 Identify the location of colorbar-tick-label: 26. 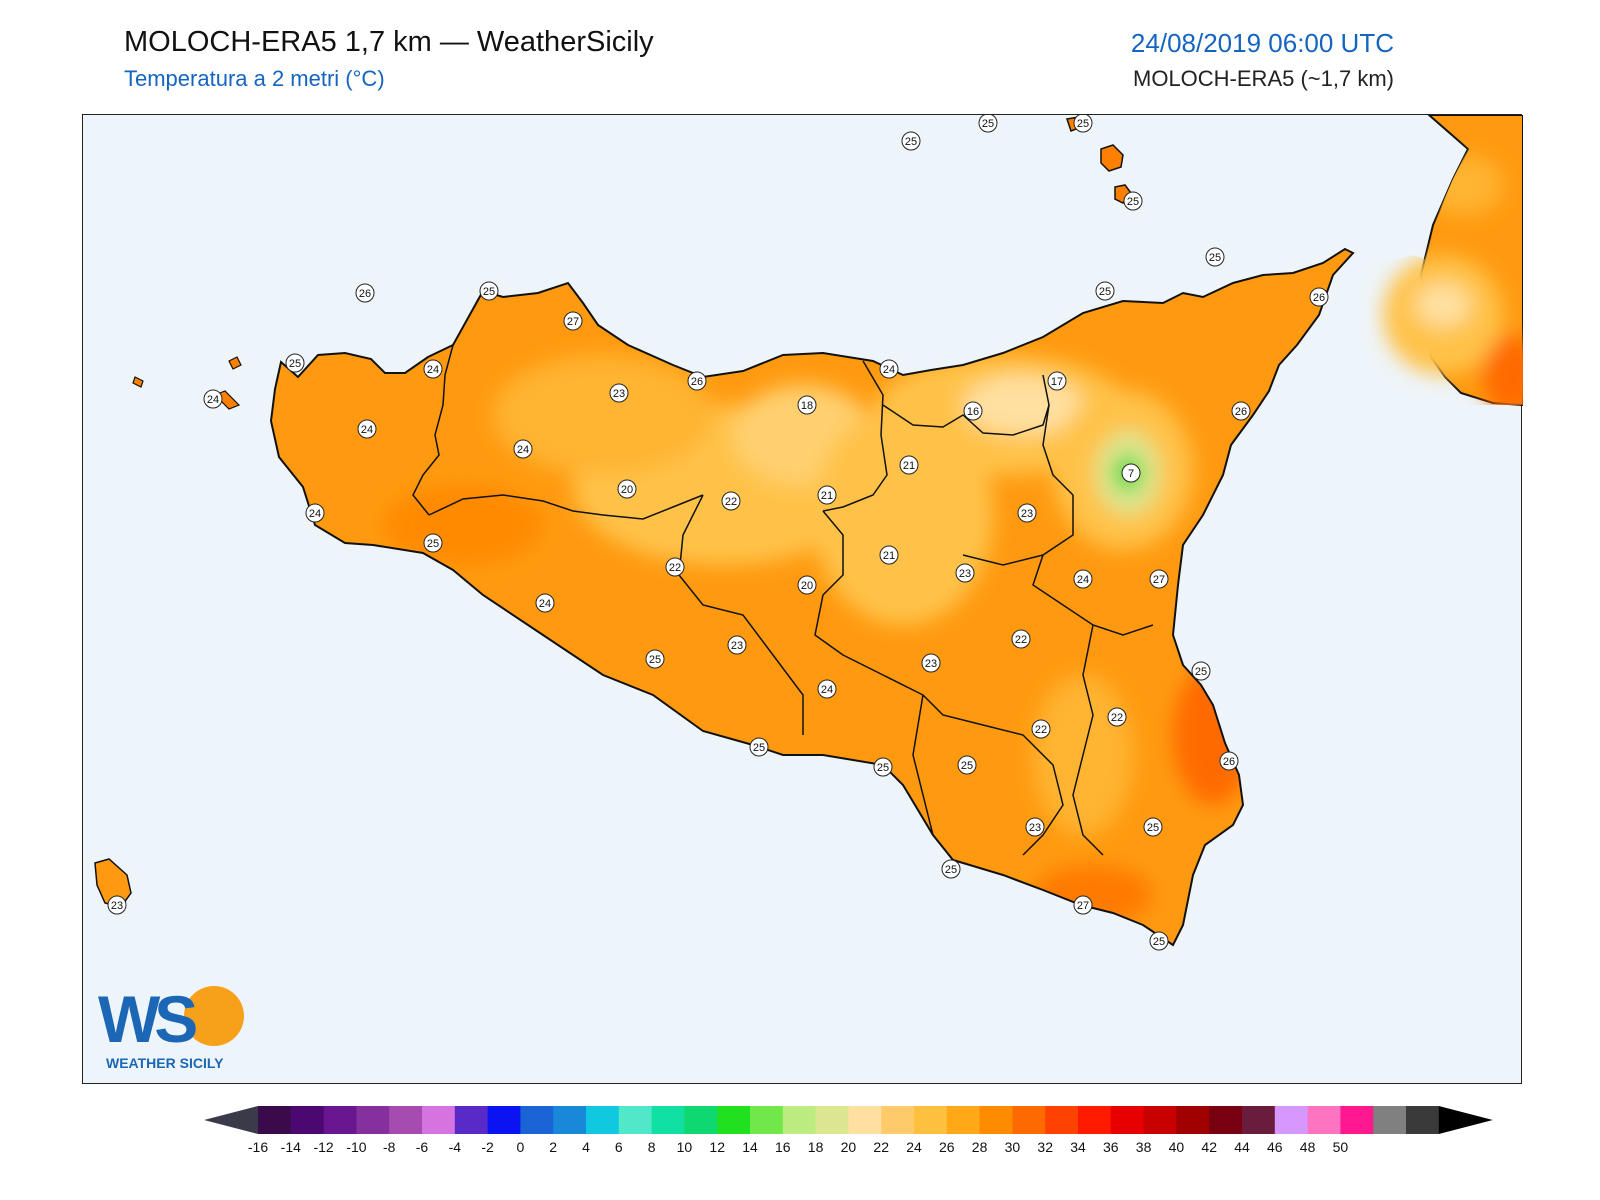
(947, 1147).